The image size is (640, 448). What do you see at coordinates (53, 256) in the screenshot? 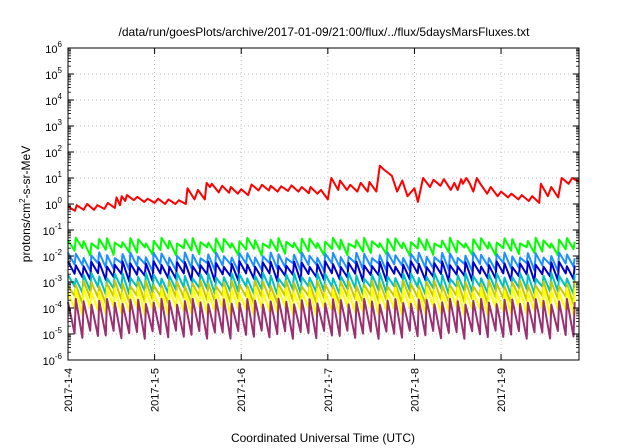
I see `y-tick-label: 10⁻²` at bounding box center [53, 256].